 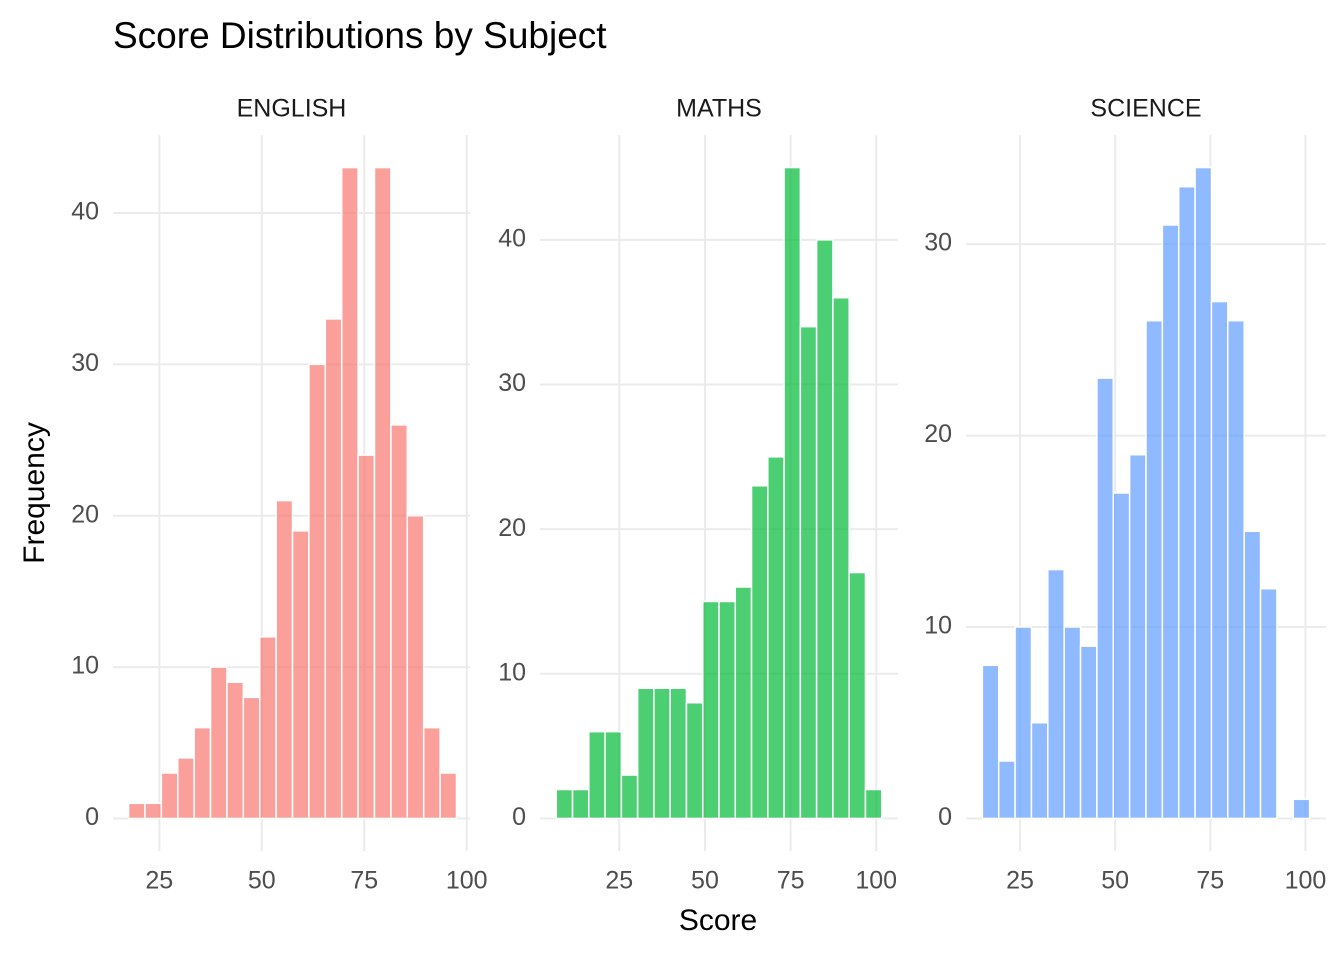 I want to click on chart-title: Score Distributions by Subject, so click(x=360, y=35).